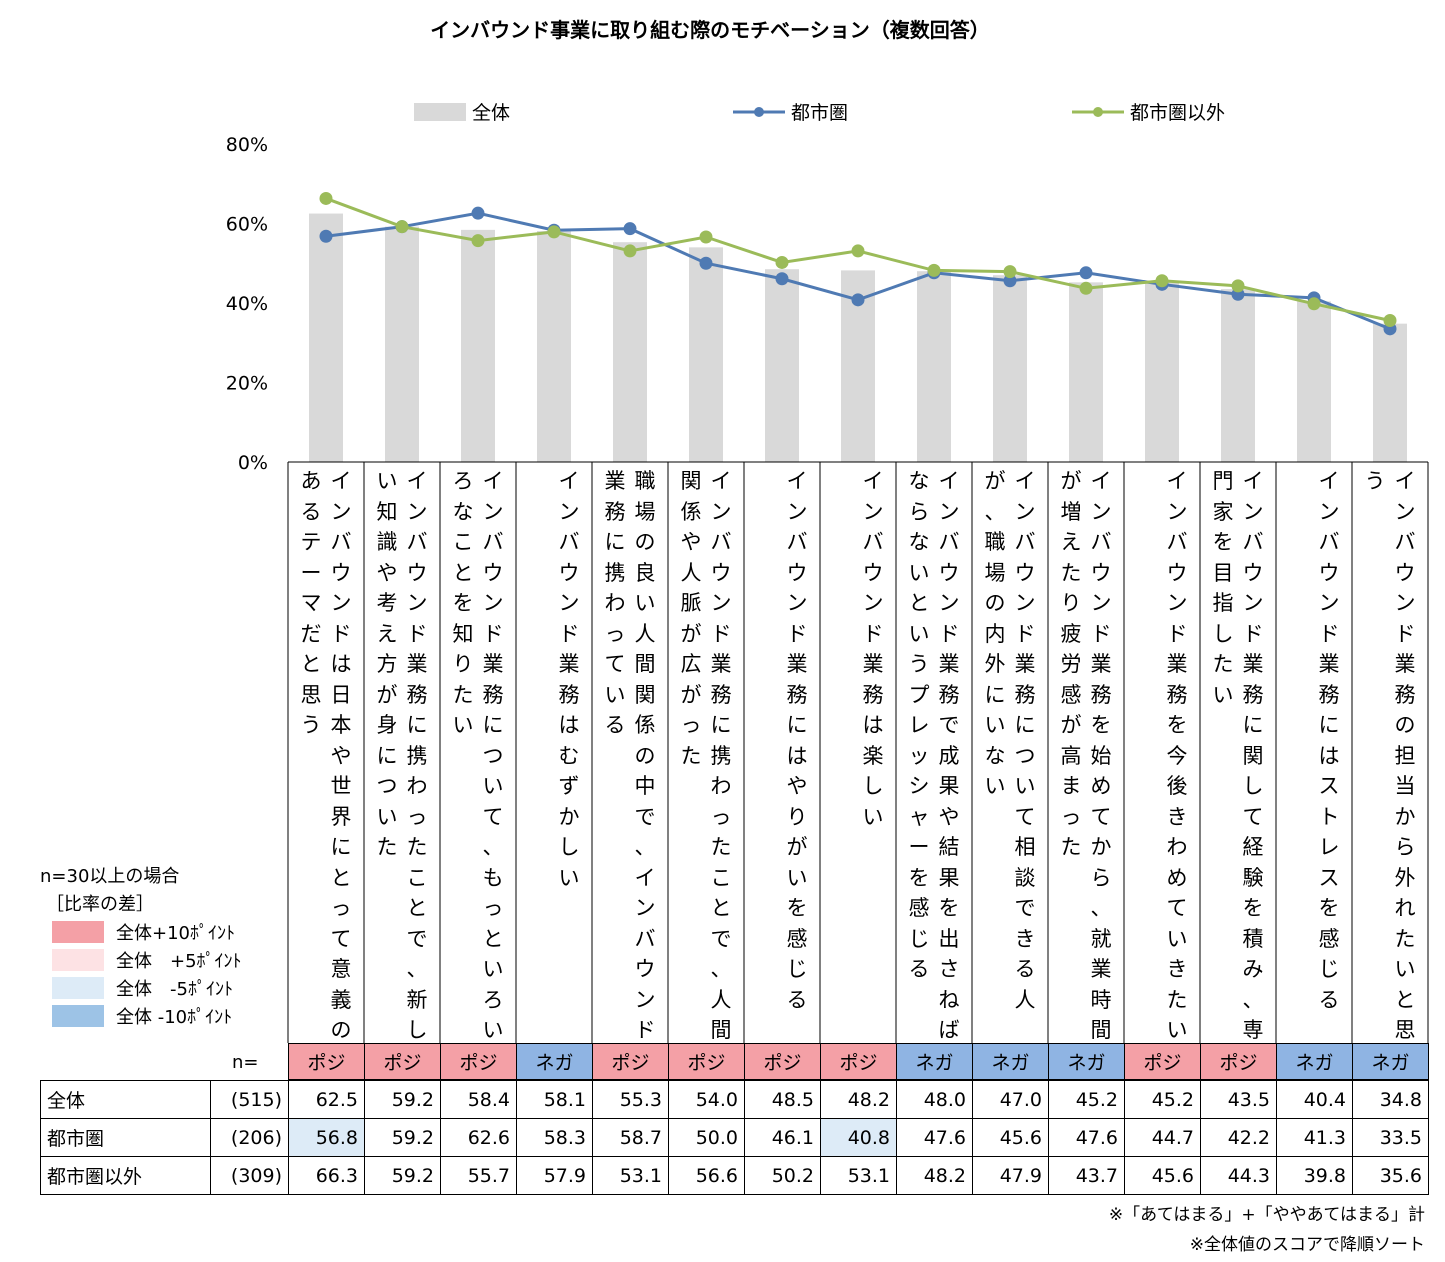 This screenshot has width=1445, height=1262. What do you see at coordinates (1178, 113) in the screenshot?
I see `legend-nonurban-label: 都市圏以外` at bounding box center [1178, 113].